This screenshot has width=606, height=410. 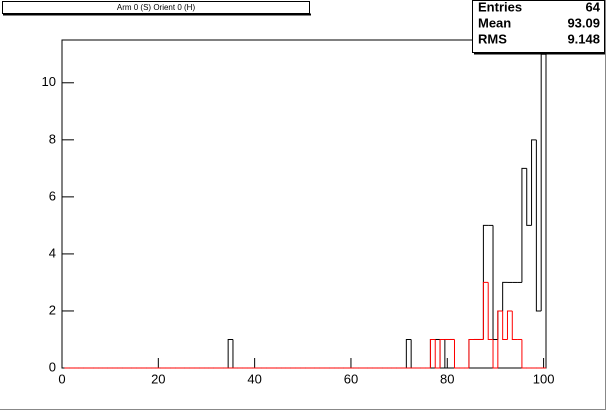 What do you see at coordinates (52, 252) in the screenshot?
I see `y-tick-label: 4` at bounding box center [52, 252].